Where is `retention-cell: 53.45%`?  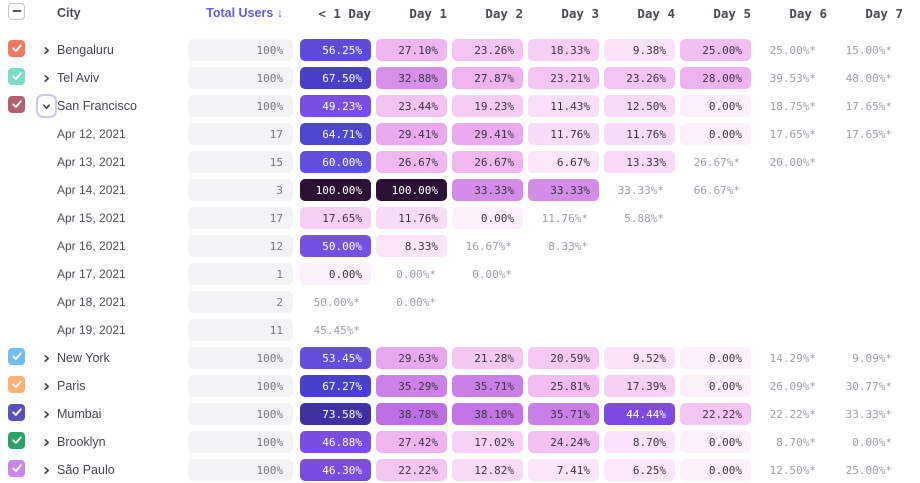
retention-cell: 53.45% is located at coordinates (335, 358).